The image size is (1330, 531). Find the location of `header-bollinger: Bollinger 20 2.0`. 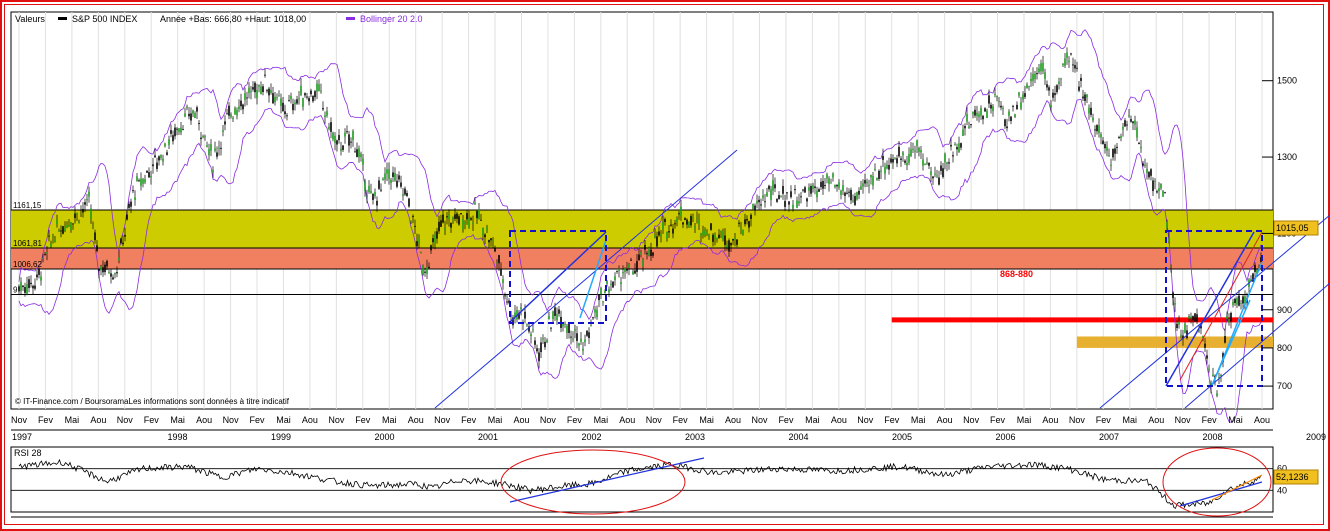

header-bollinger: Bollinger 20 2.0 is located at coordinates (391, 19).